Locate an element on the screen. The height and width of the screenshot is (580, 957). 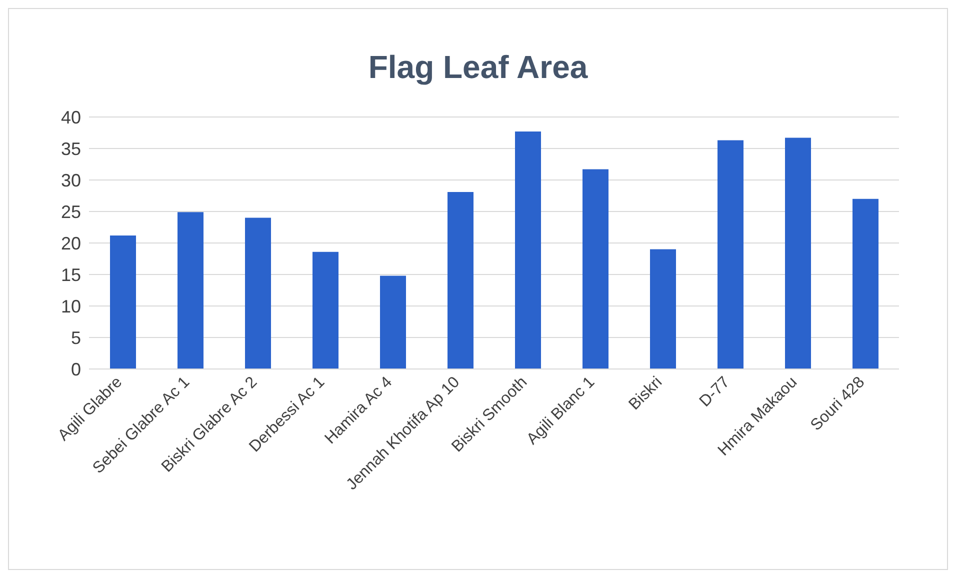
y-tick-label: 40 is located at coordinates (70, 117).